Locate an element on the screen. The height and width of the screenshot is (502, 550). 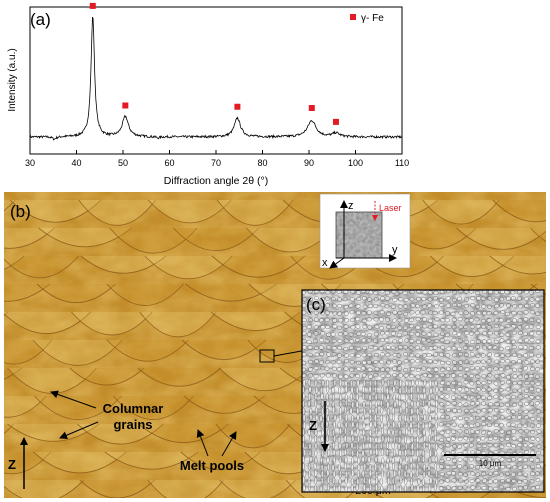
panel-c-label: (c) is located at coordinates (316, 304).